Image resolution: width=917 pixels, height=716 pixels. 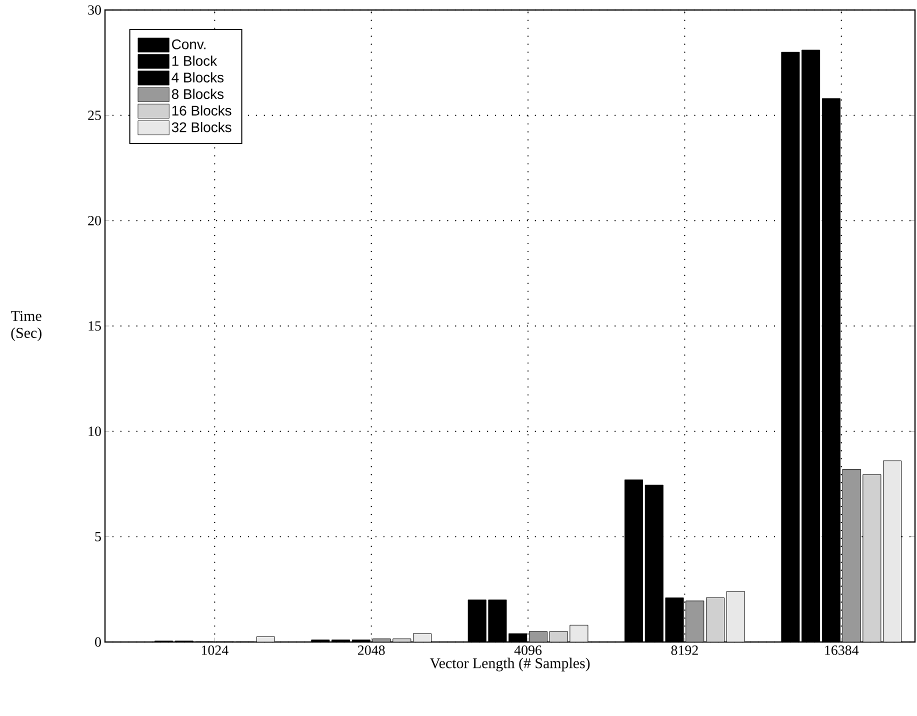 What do you see at coordinates (26, 326) in the screenshot?
I see `y-axis-title: Time (Sec)` at bounding box center [26, 326].